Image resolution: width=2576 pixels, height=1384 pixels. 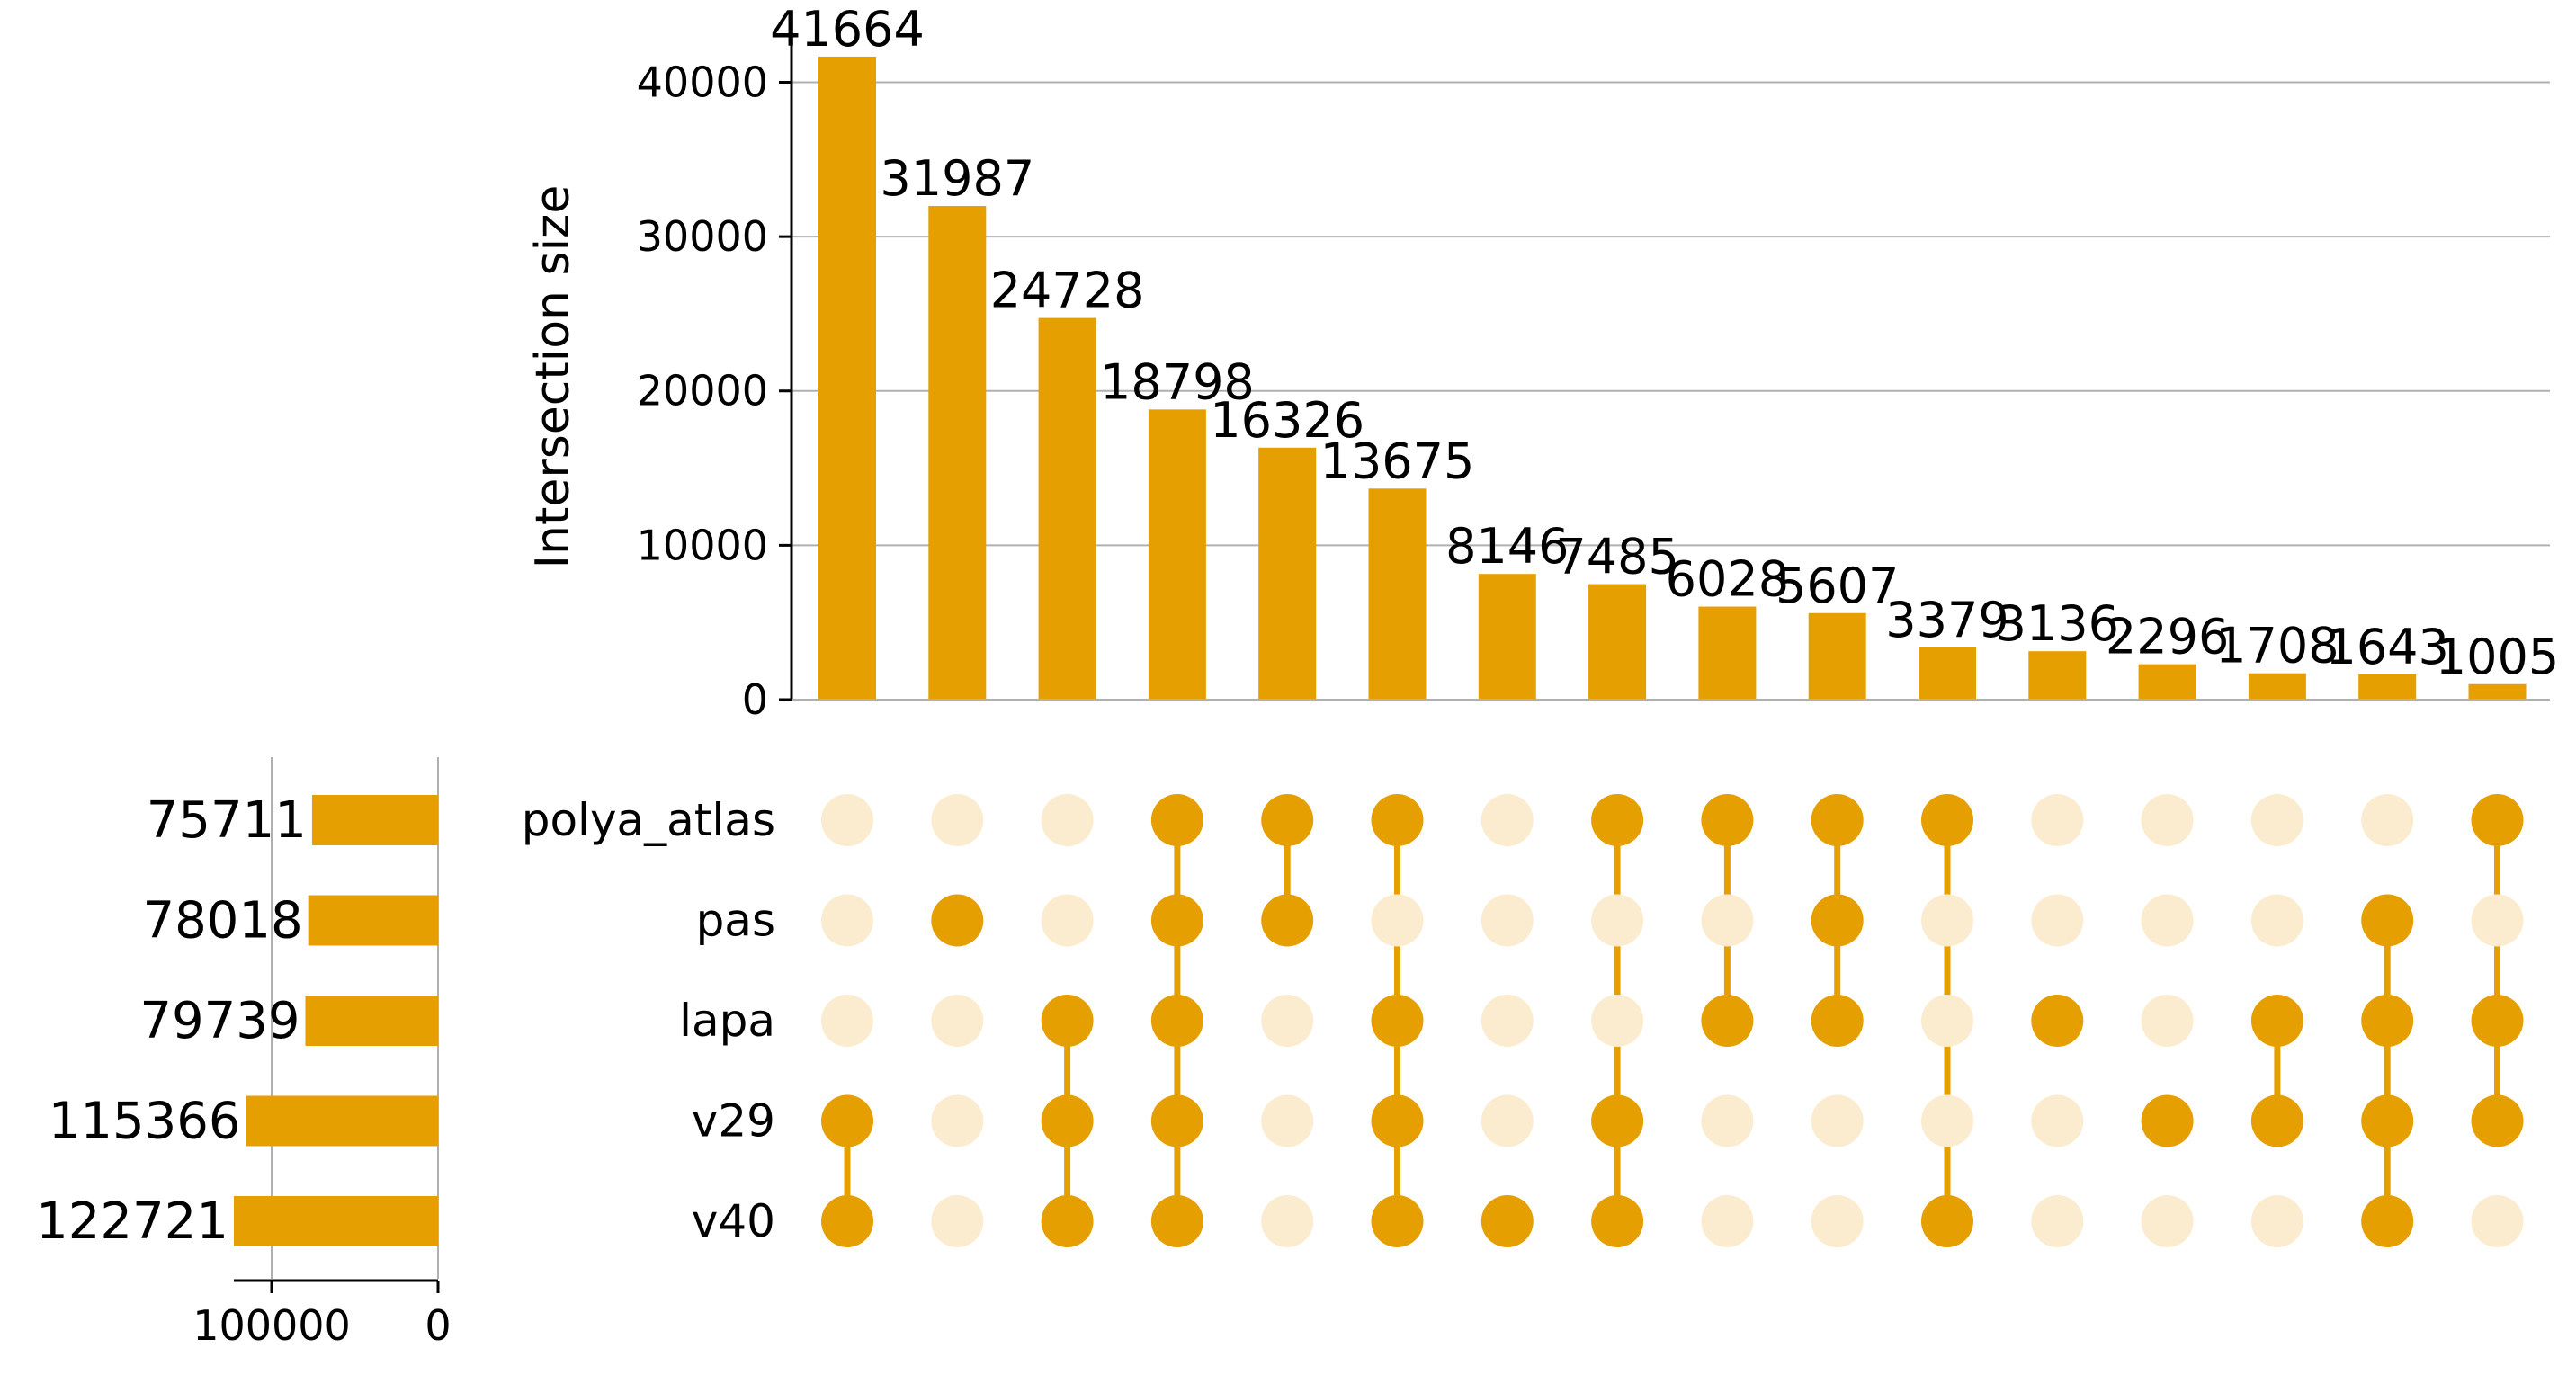 What do you see at coordinates (702, 545) in the screenshot?
I see `y-tick-label: 10000` at bounding box center [702, 545].